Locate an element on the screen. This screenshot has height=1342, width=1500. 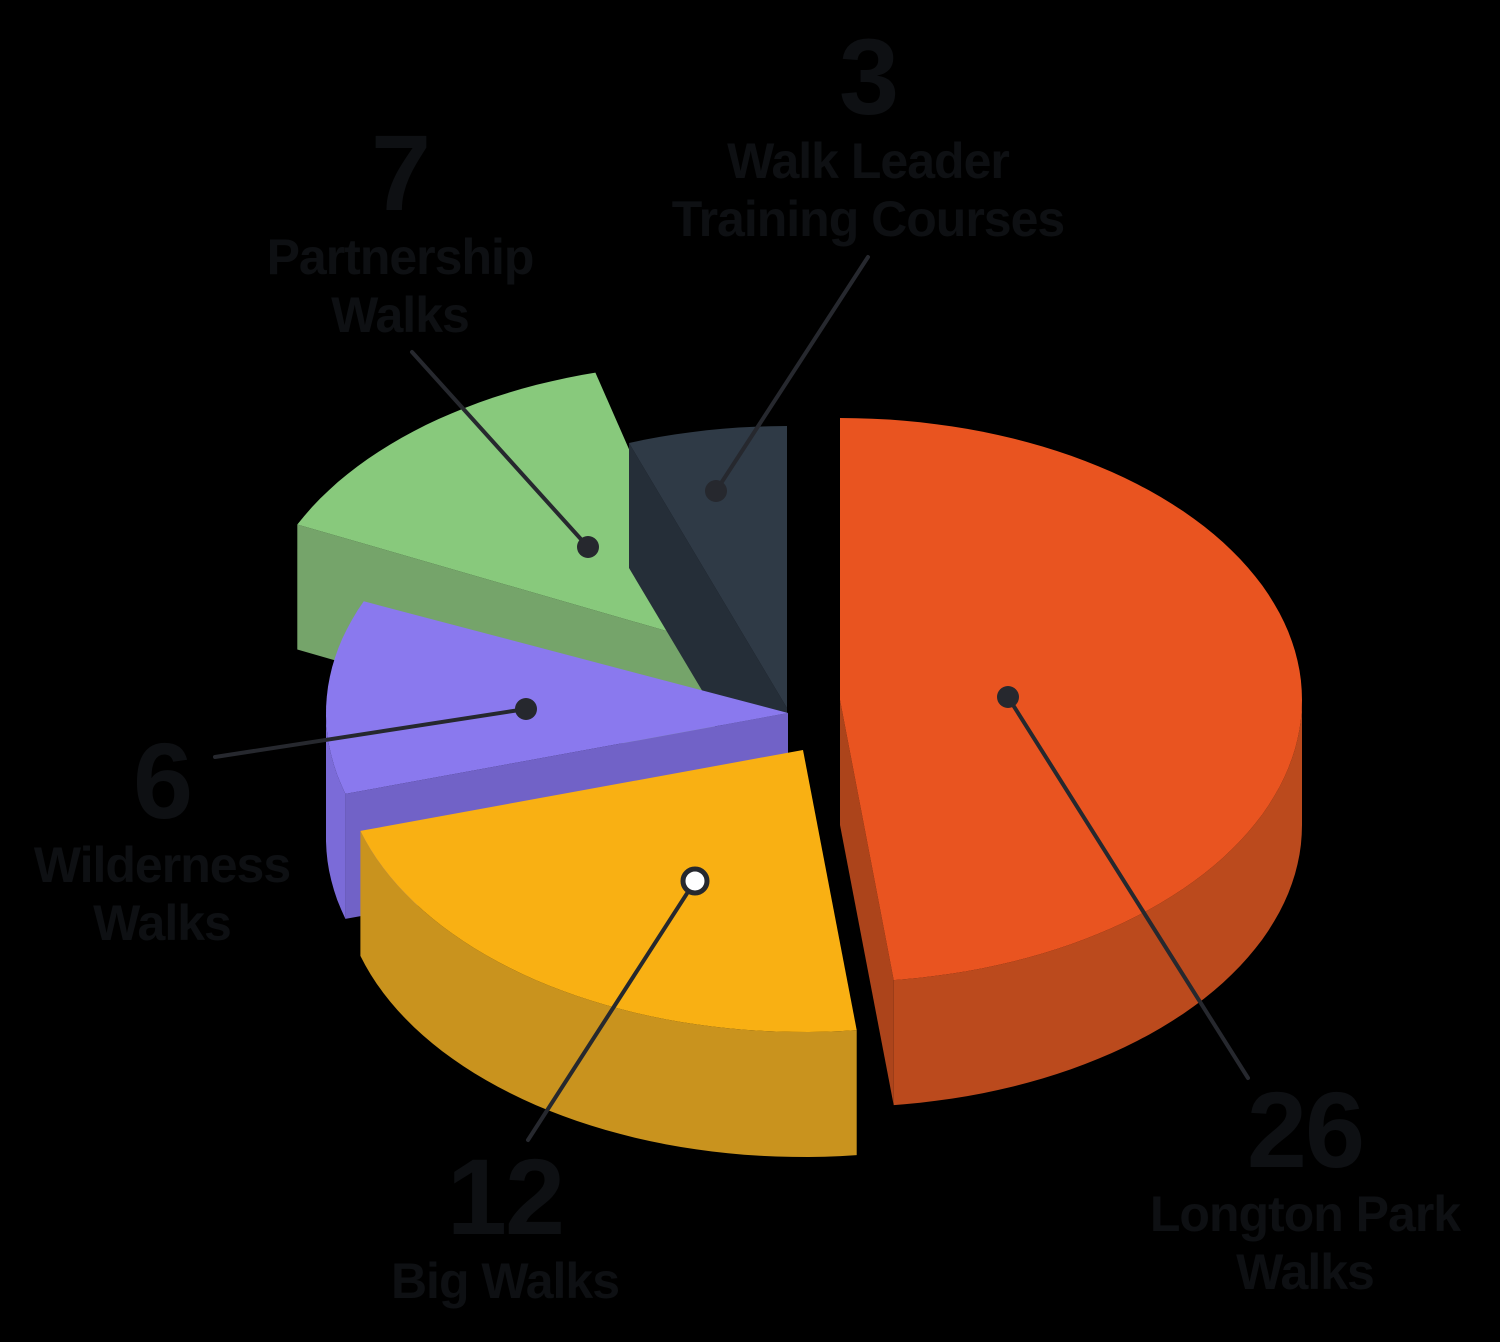
slice-wilderness-walks-top-face is located at coordinates (557, 697).